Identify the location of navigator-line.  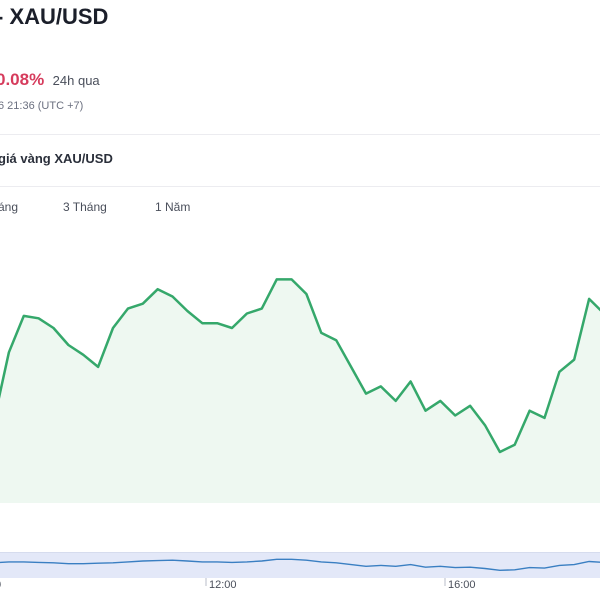
(300, 565).